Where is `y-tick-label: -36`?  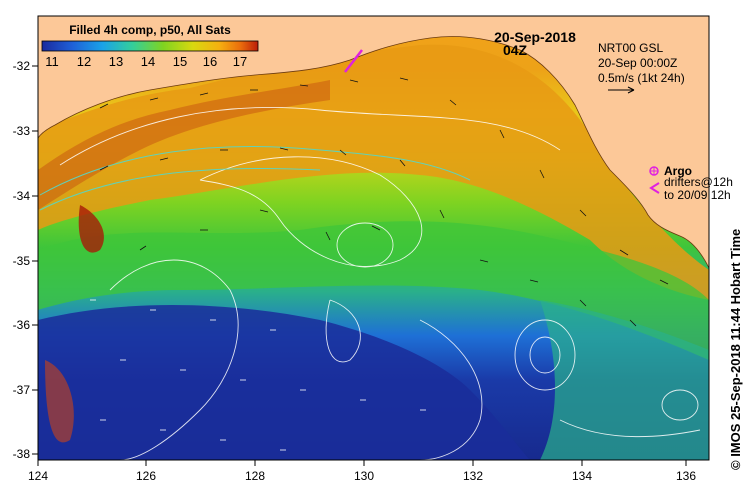
y-tick-label: -36 is located at coordinates (22, 325).